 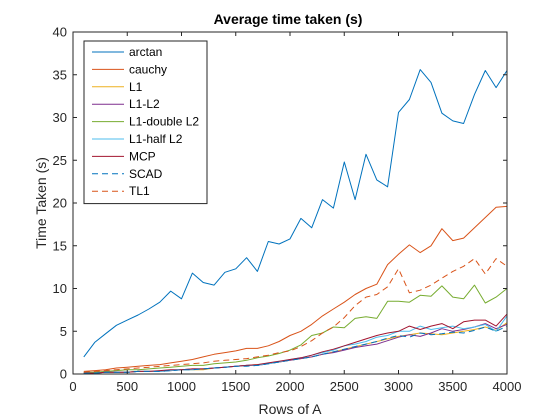 I want to click on x-tick-label: 3000, so click(x=398, y=386).